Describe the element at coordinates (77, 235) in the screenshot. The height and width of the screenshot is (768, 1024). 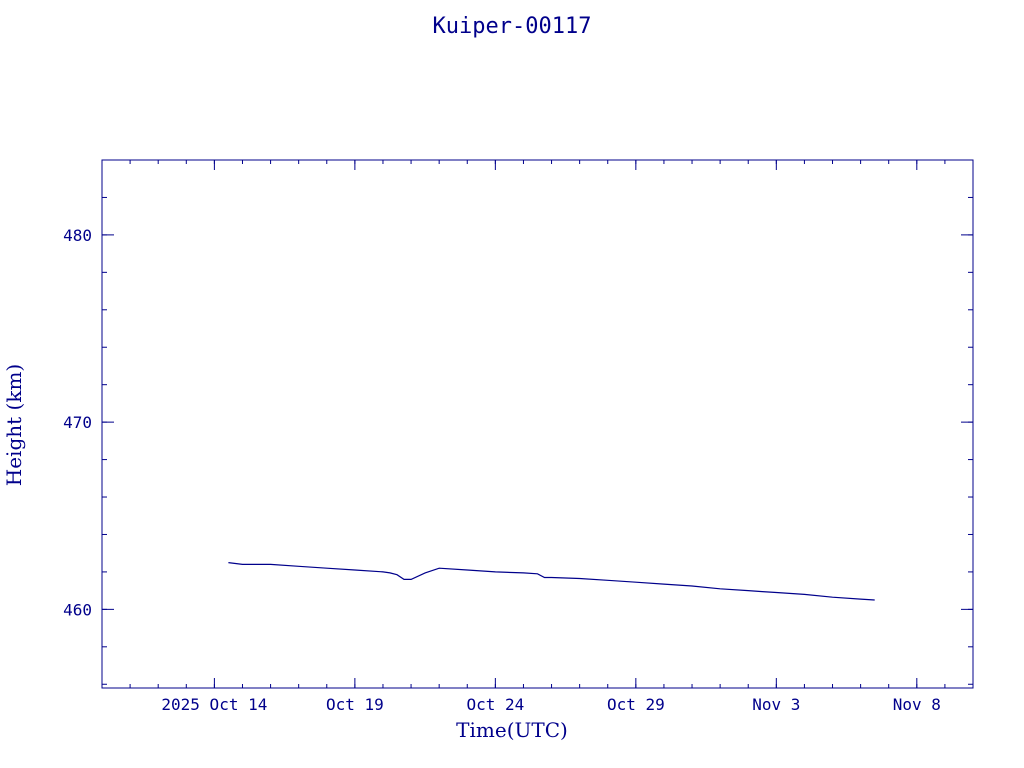
I see `y-tick-label: 480` at that location.